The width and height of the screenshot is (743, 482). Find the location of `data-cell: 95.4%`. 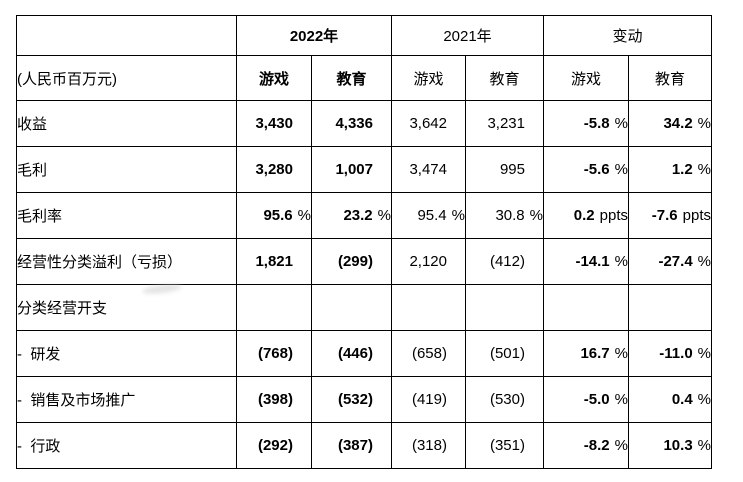

data-cell: 95.4% is located at coordinates (428, 215).